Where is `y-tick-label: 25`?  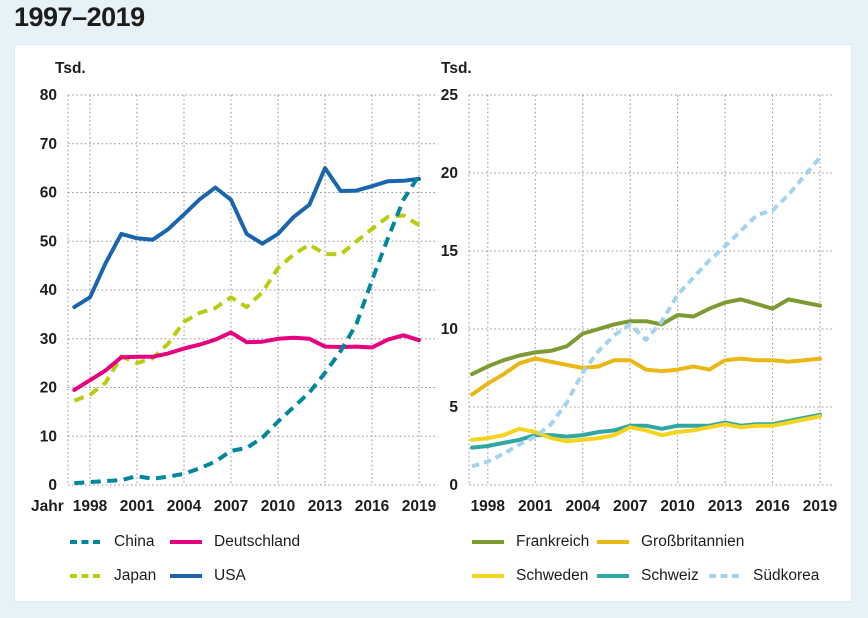 y-tick-label: 25 is located at coordinates (450, 95).